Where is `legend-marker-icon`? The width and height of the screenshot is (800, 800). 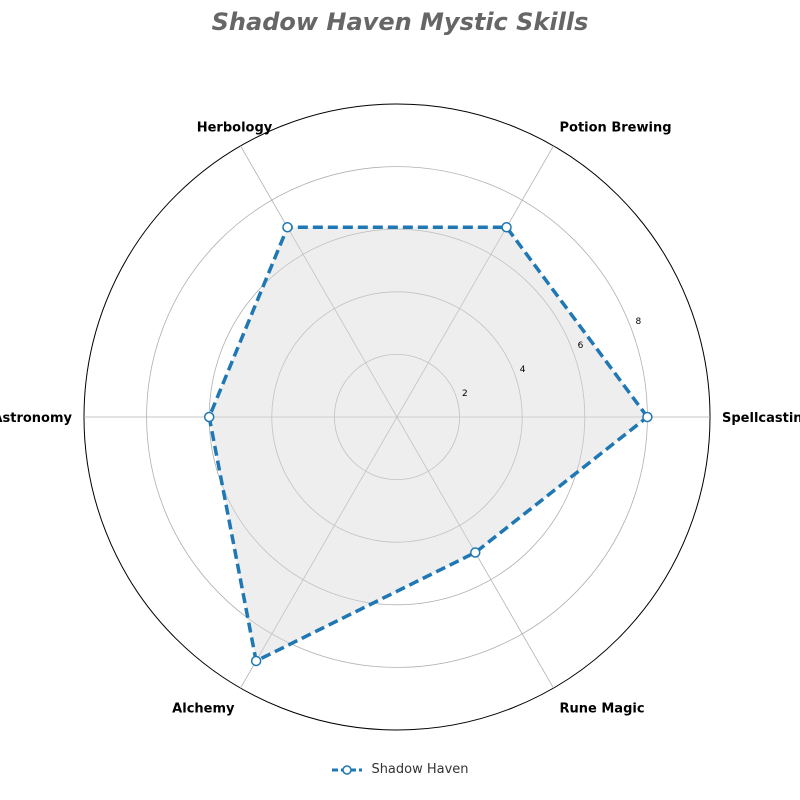
legend-marker-icon is located at coordinates (347, 769).